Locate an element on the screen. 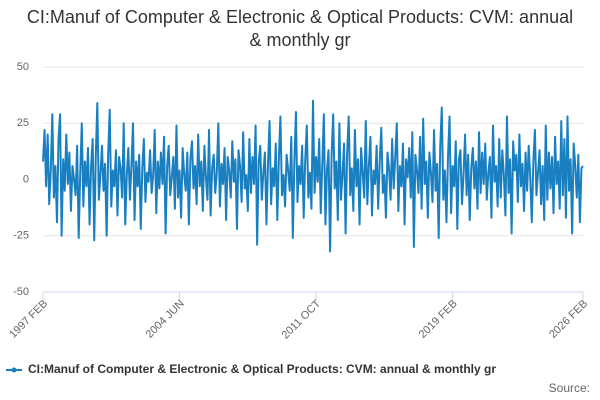 The image size is (600, 400). y-tick-label: 0 is located at coordinates (26, 179).